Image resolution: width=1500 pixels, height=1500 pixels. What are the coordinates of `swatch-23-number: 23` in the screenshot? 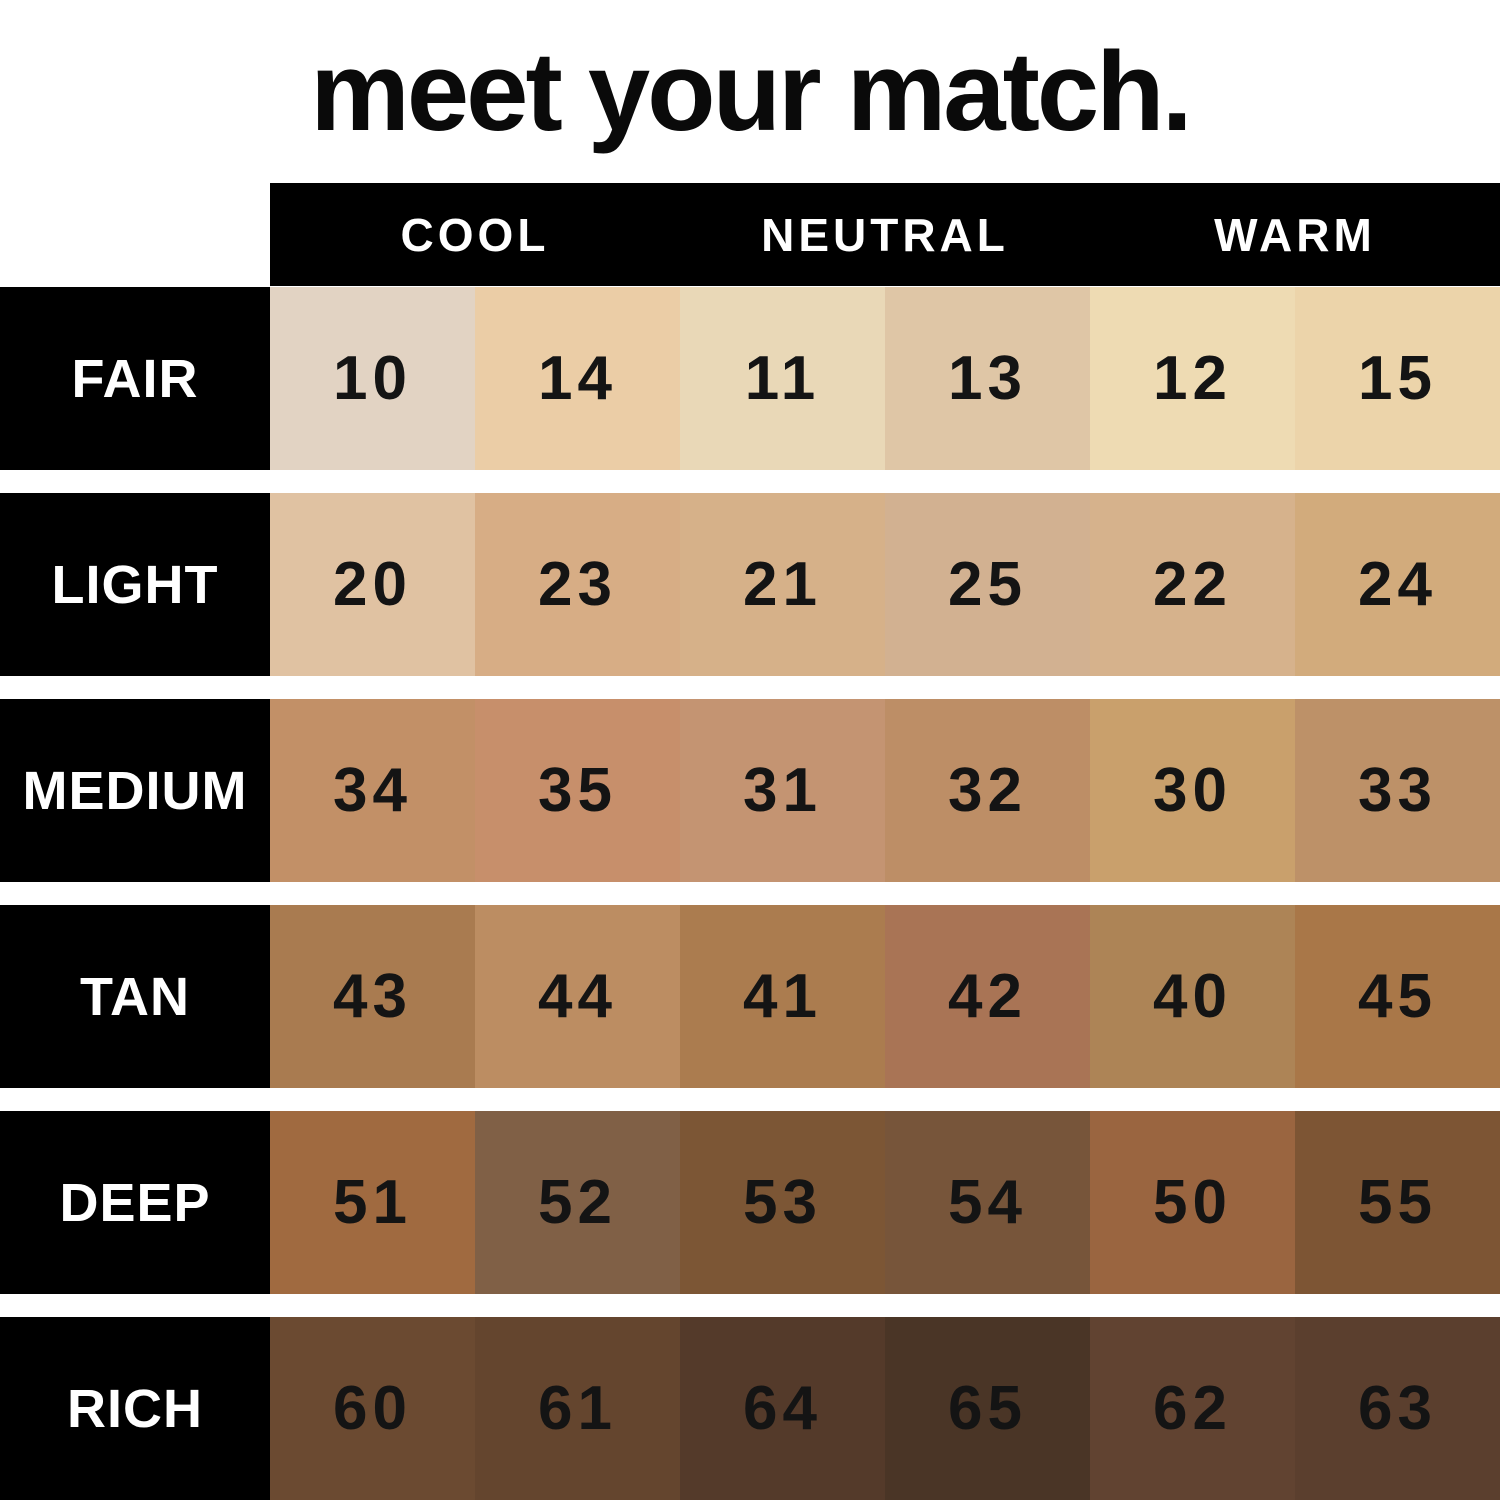 It's located at (577, 584).